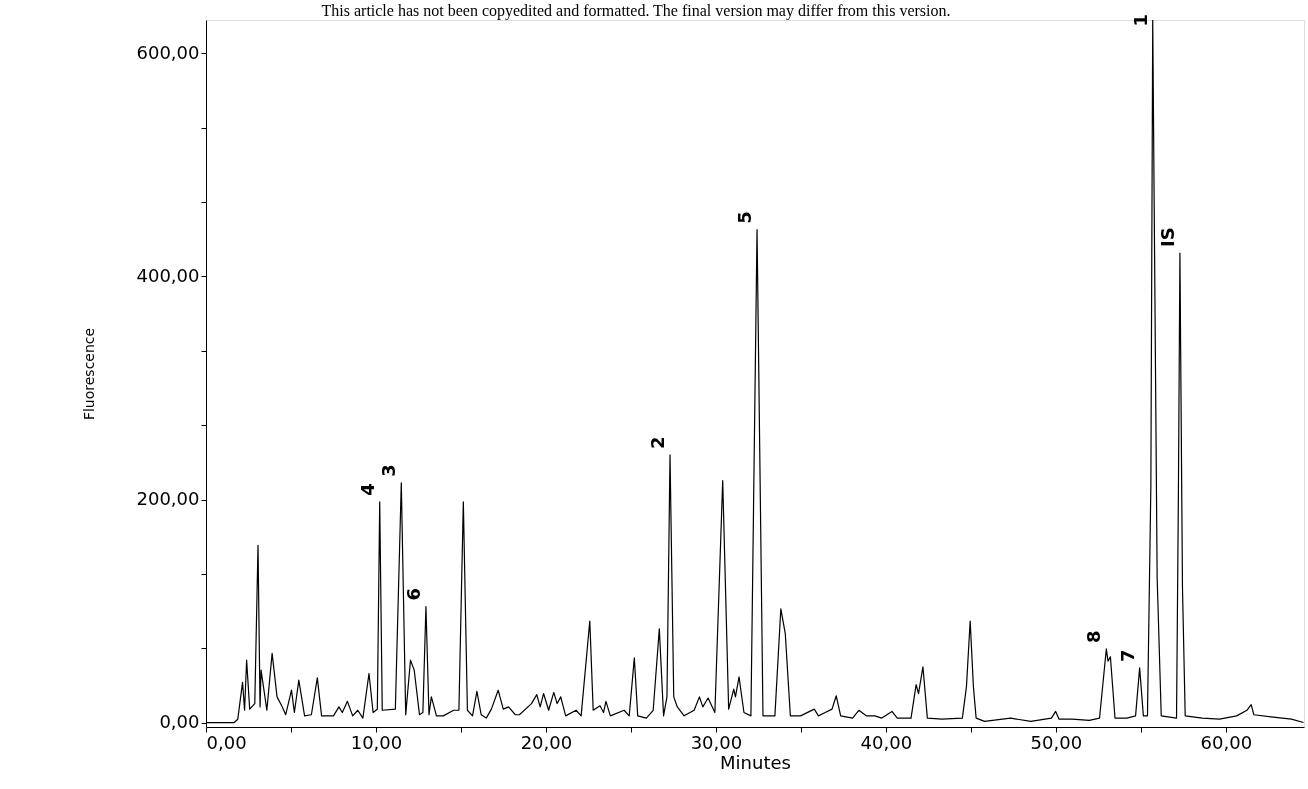 This screenshot has width=1308, height=789. Describe the element at coordinates (413, 594) in the screenshot. I see `annotation: 6` at that location.